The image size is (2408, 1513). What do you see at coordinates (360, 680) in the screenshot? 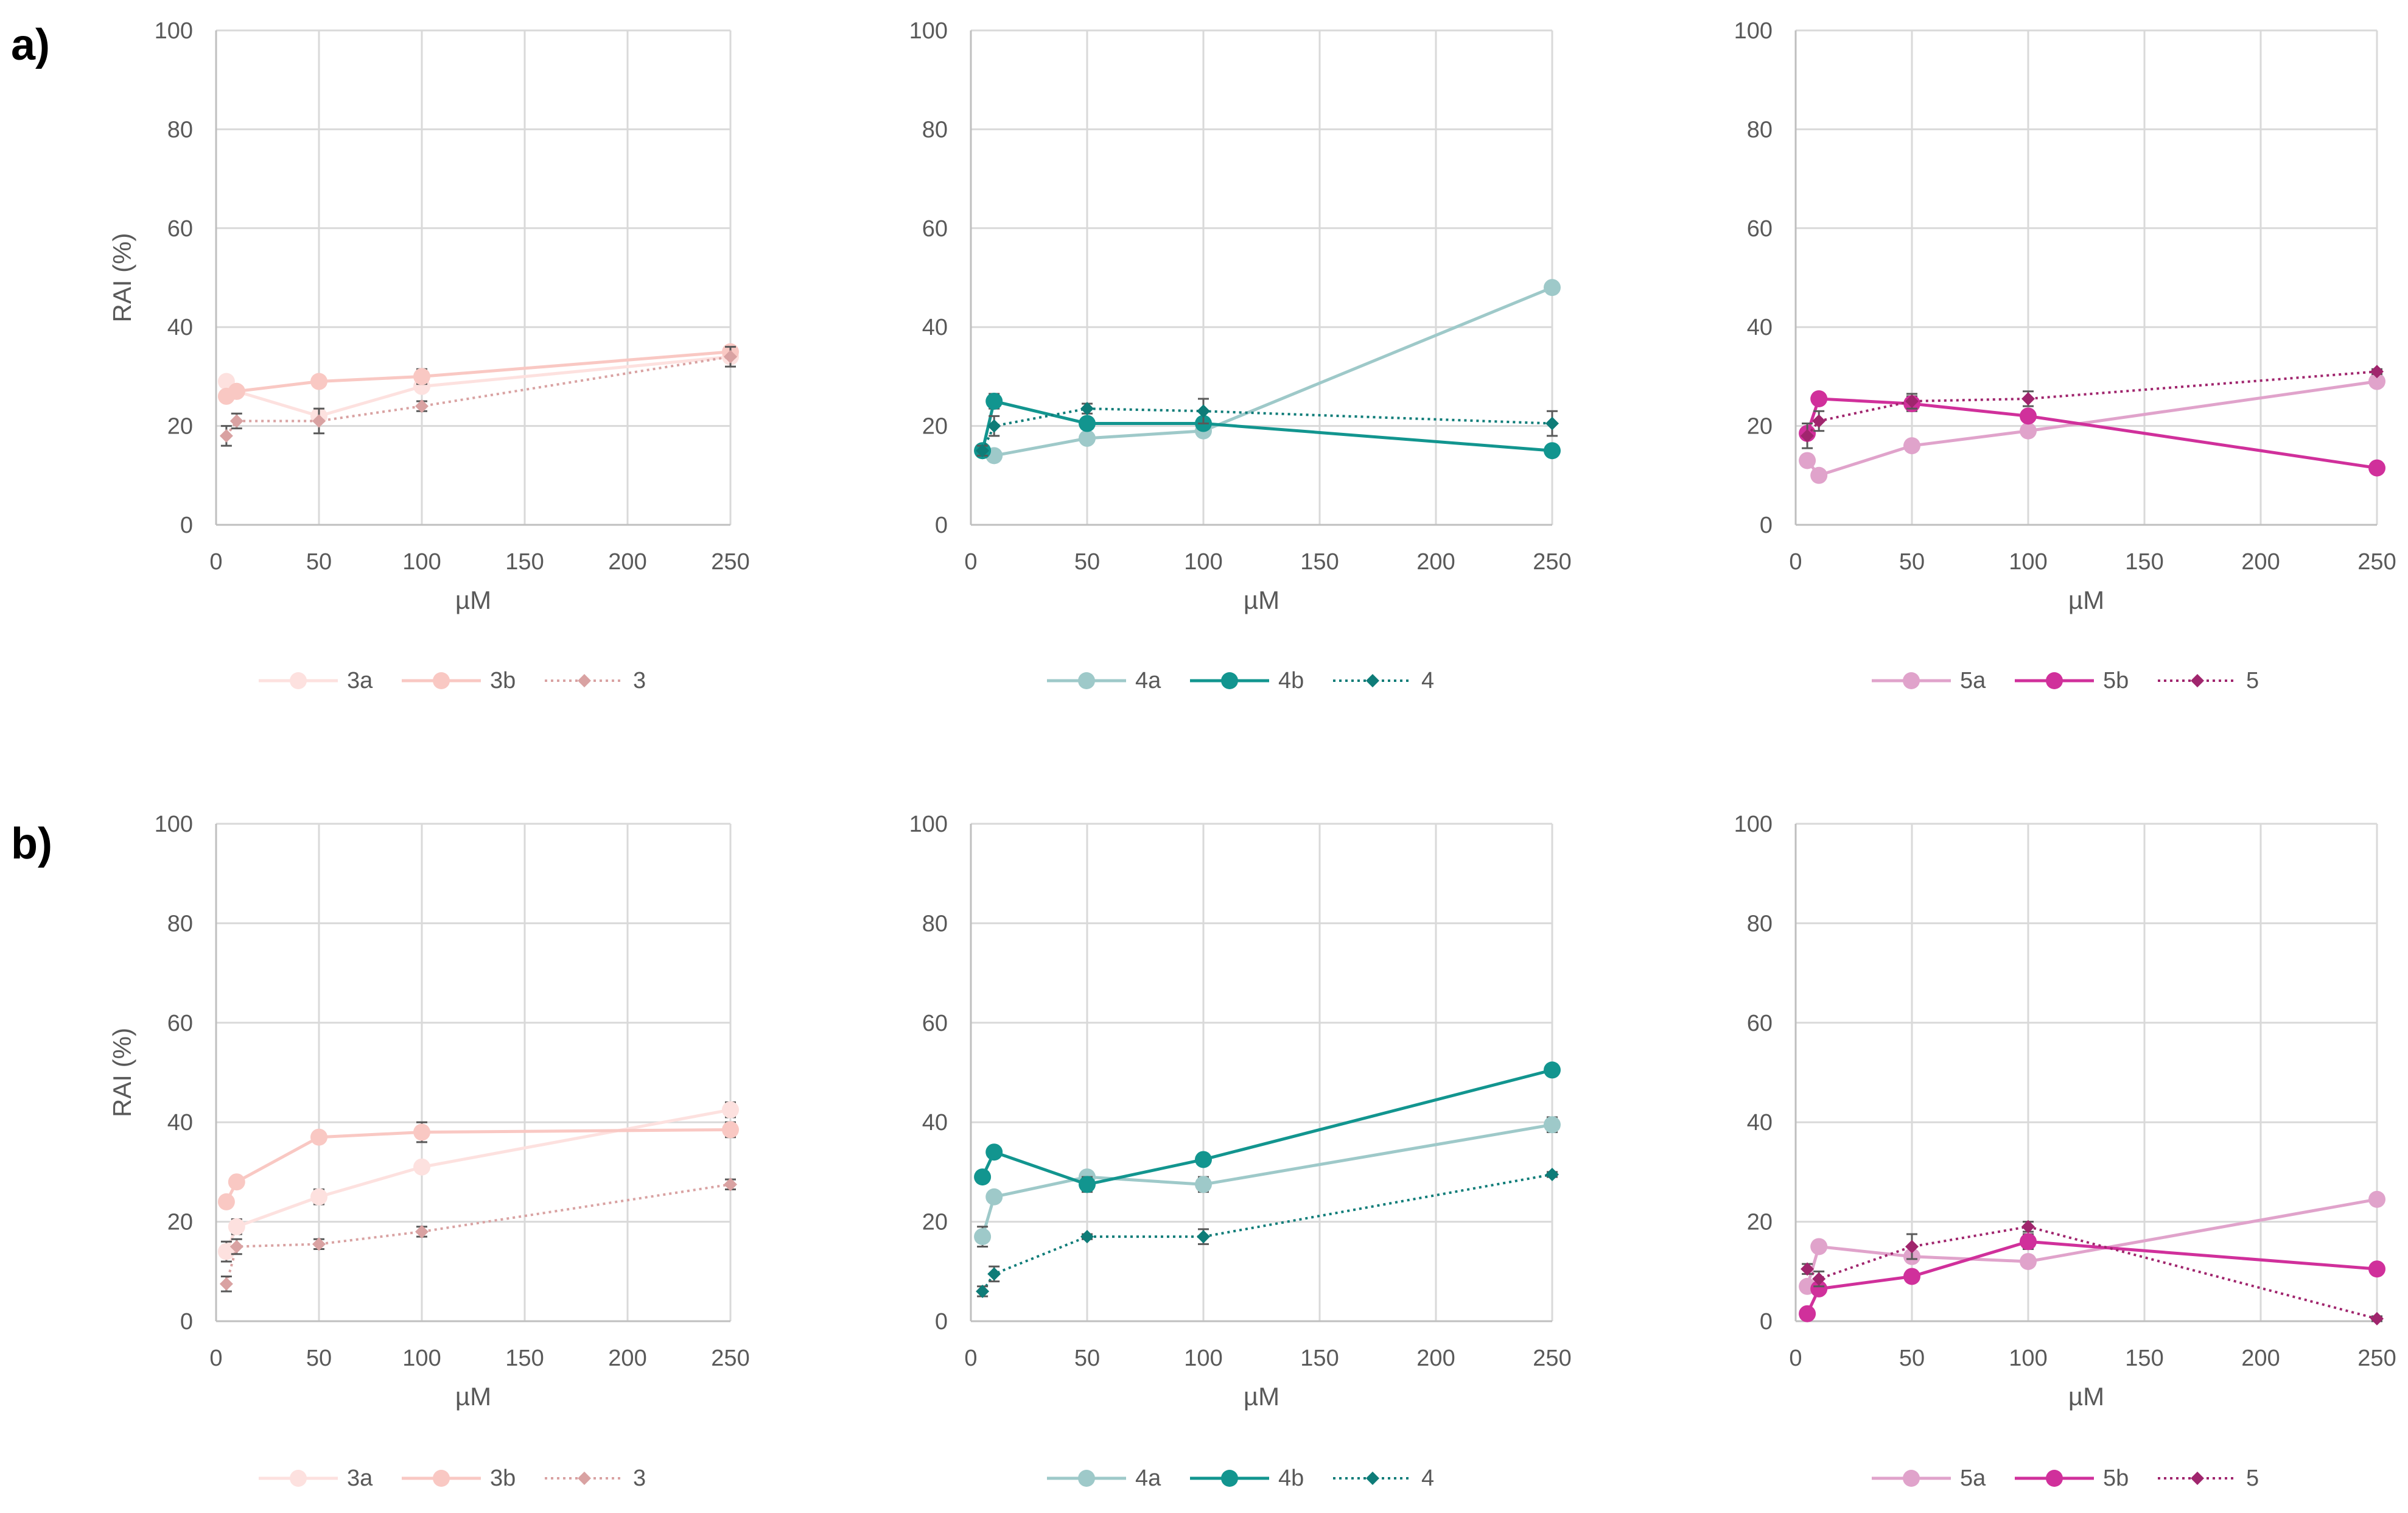
I see `legend-label: 3a` at bounding box center [360, 680].